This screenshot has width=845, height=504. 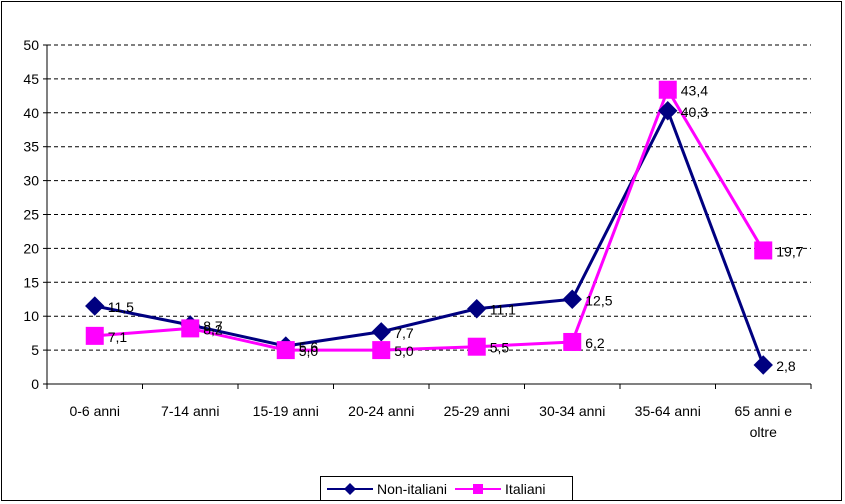 What do you see at coordinates (694, 91) in the screenshot?
I see `data-label: 43,4` at bounding box center [694, 91].